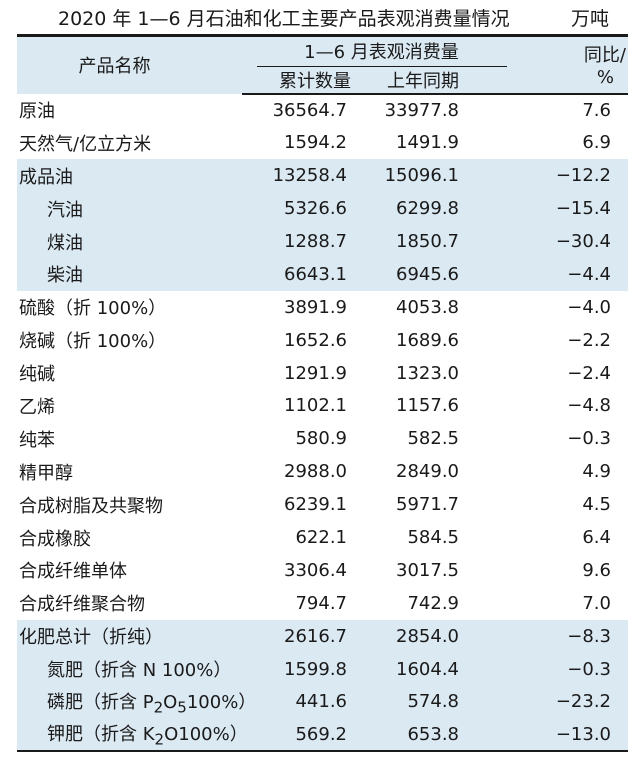  What do you see at coordinates (574, 702) in the screenshot?
I see `row-yoy: −23.2` at bounding box center [574, 702].